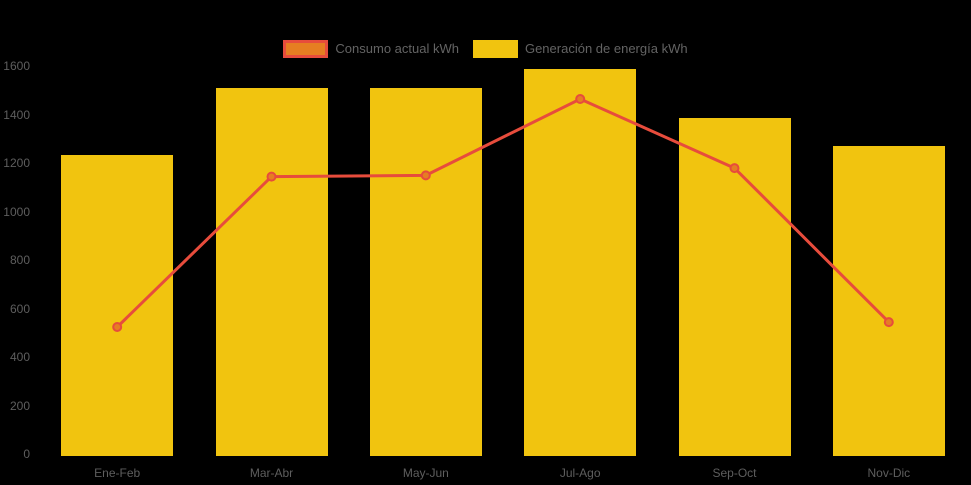 The image size is (971, 485). Describe the element at coordinates (117, 473) in the screenshot. I see `x-axis-category-label: Ene-Feb` at that location.